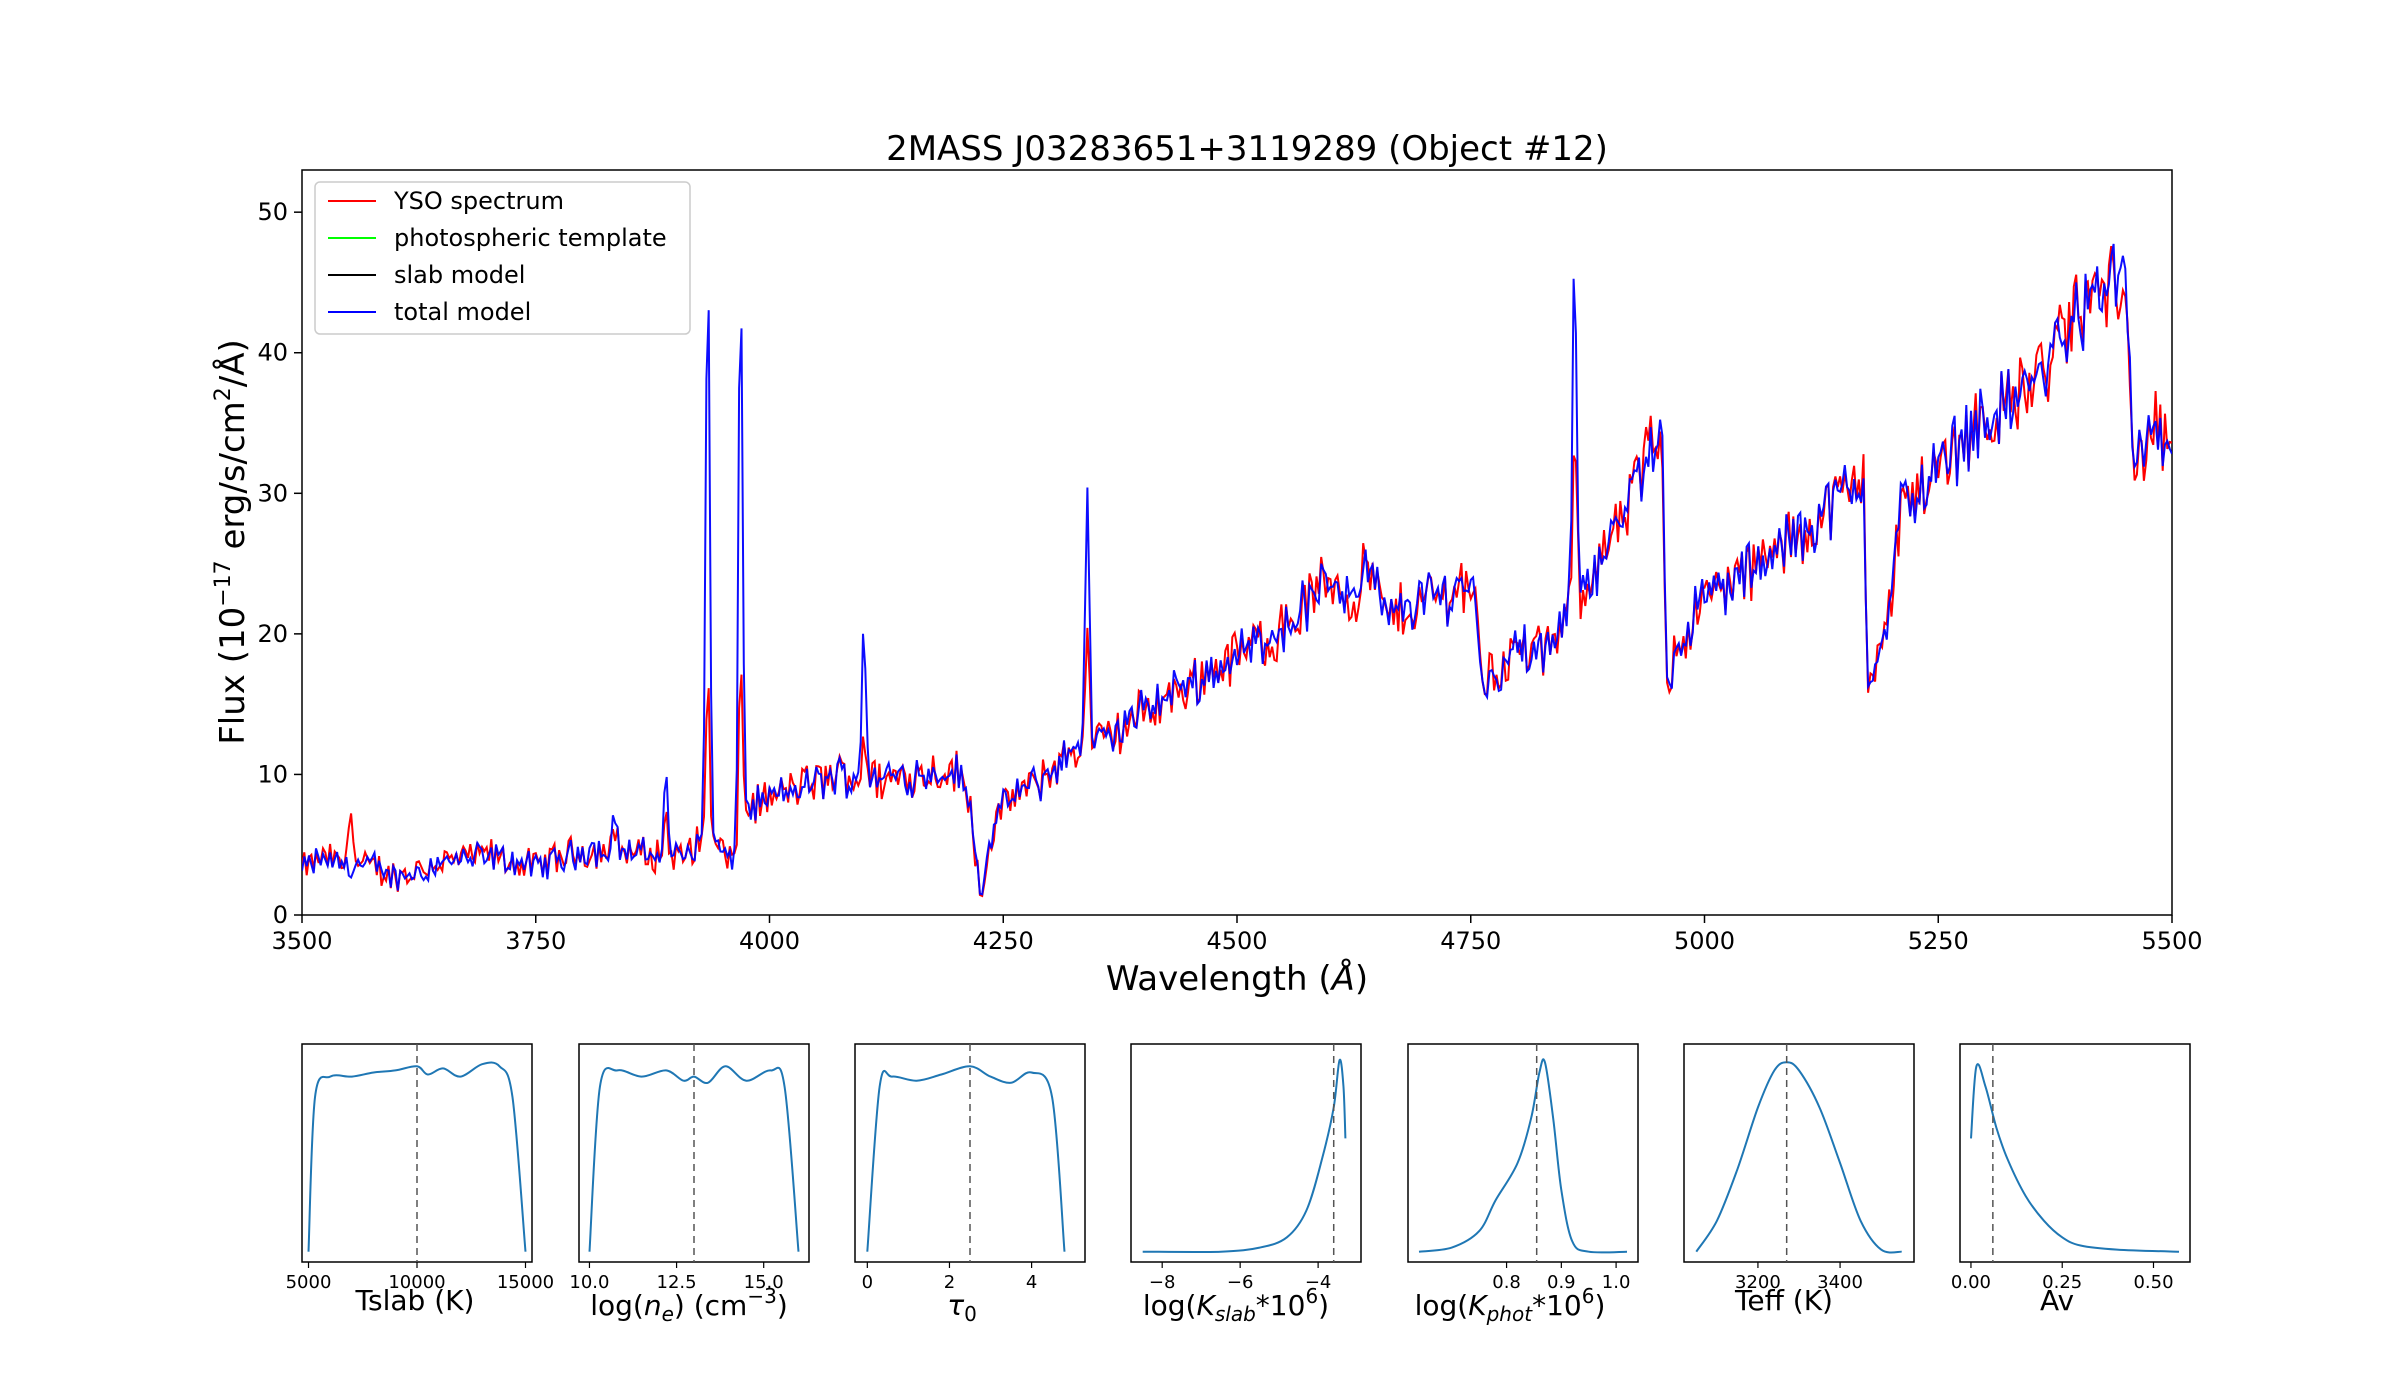 This screenshot has width=2400, height=1400. I want to click on panel-x-tick-label: 12.5, so click(677, 1282).